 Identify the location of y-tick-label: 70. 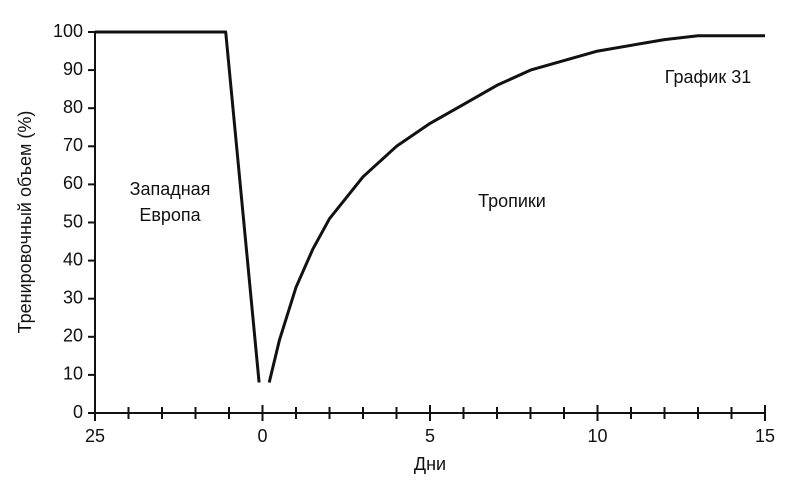
(73, 145).